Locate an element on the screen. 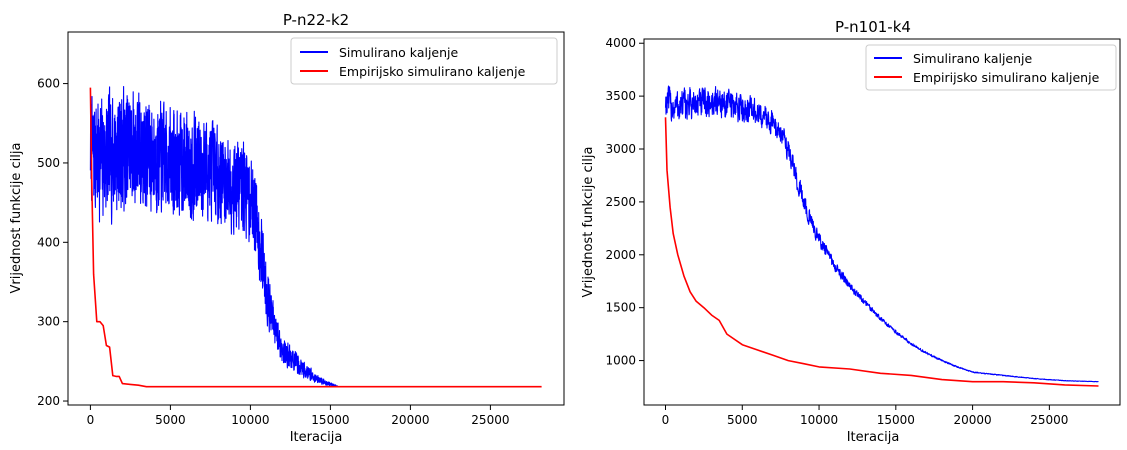 Image resolution: width=1127 pixels, height=450 pixels. y-tick-label: 1000 is located at coordinates (620, 361).